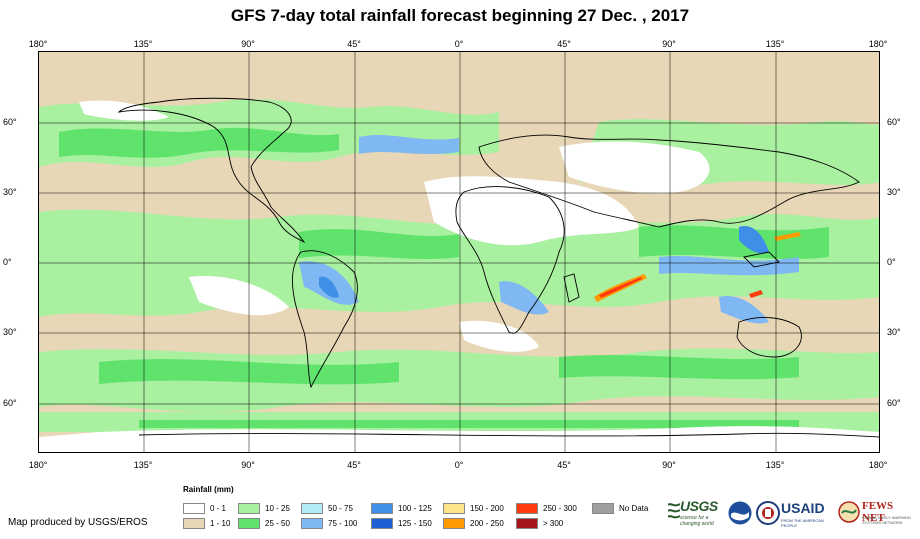 This screenshot has width=920, height=539. I want to click on legend-label: No Data, so click(634, 508).